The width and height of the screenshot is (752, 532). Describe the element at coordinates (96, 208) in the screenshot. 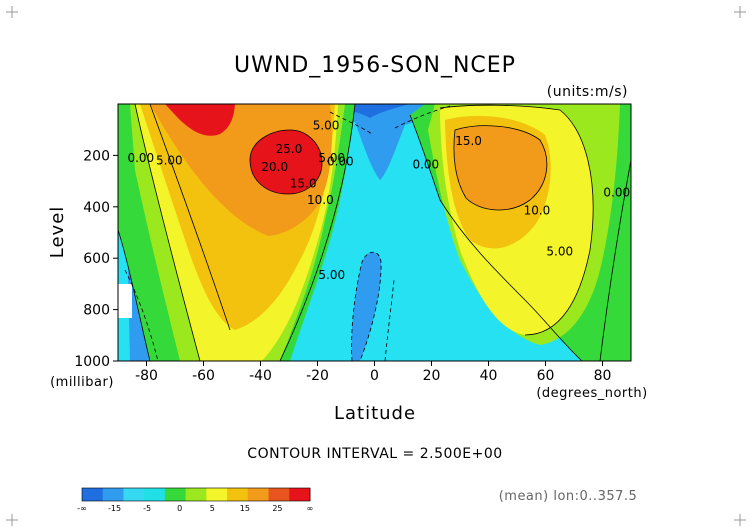

I see `y-tick-label: 400` at that location.